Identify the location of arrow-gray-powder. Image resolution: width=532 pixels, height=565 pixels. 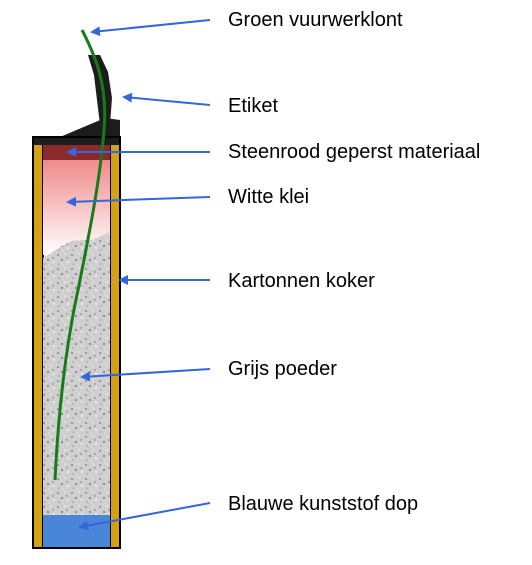
(145, 375).